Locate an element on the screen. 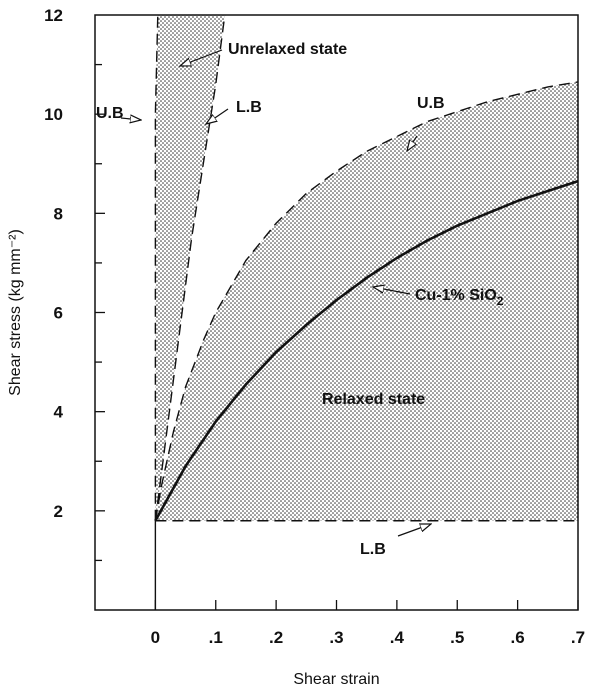 This screenshot has width=591, height=690. y-tick-label-5: 12 is located at coordinates (53, 15).